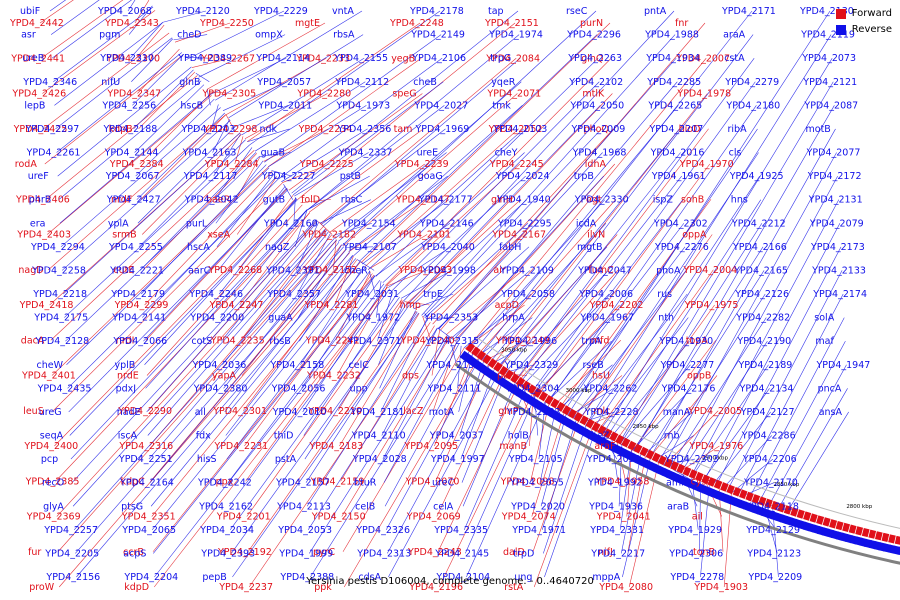 This screenshot has height=600, width=900. What do you see at coordinates (365, 153) in the screenshot?
I see `reverse-gene-label: YPD4_2337` at bounding box center [365, 153].